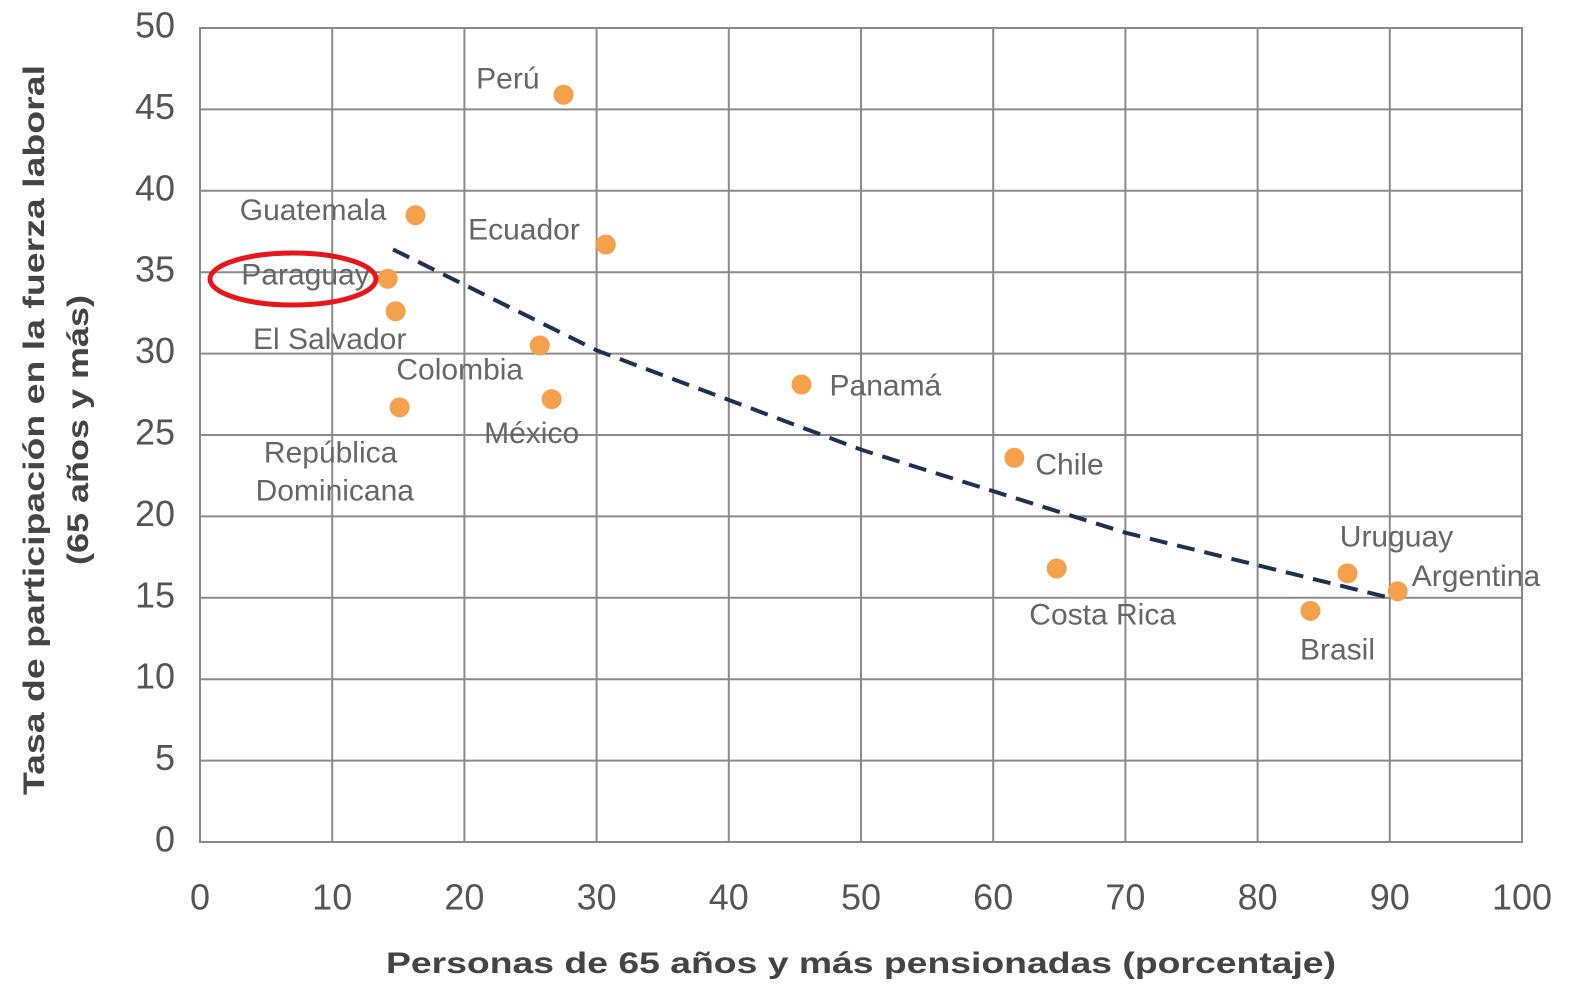 Image resolution: width=1582 pixels, height=995 pixels. Describe the element at coordinates (1125, 897) in the screenshot. I see `x-tick-label: 70` at that location.